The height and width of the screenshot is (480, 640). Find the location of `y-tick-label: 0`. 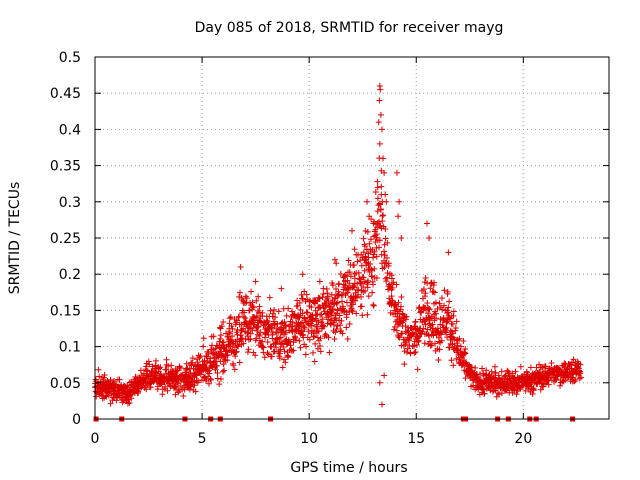

y-tick-label: 0 is located at coordinates (76, 420).